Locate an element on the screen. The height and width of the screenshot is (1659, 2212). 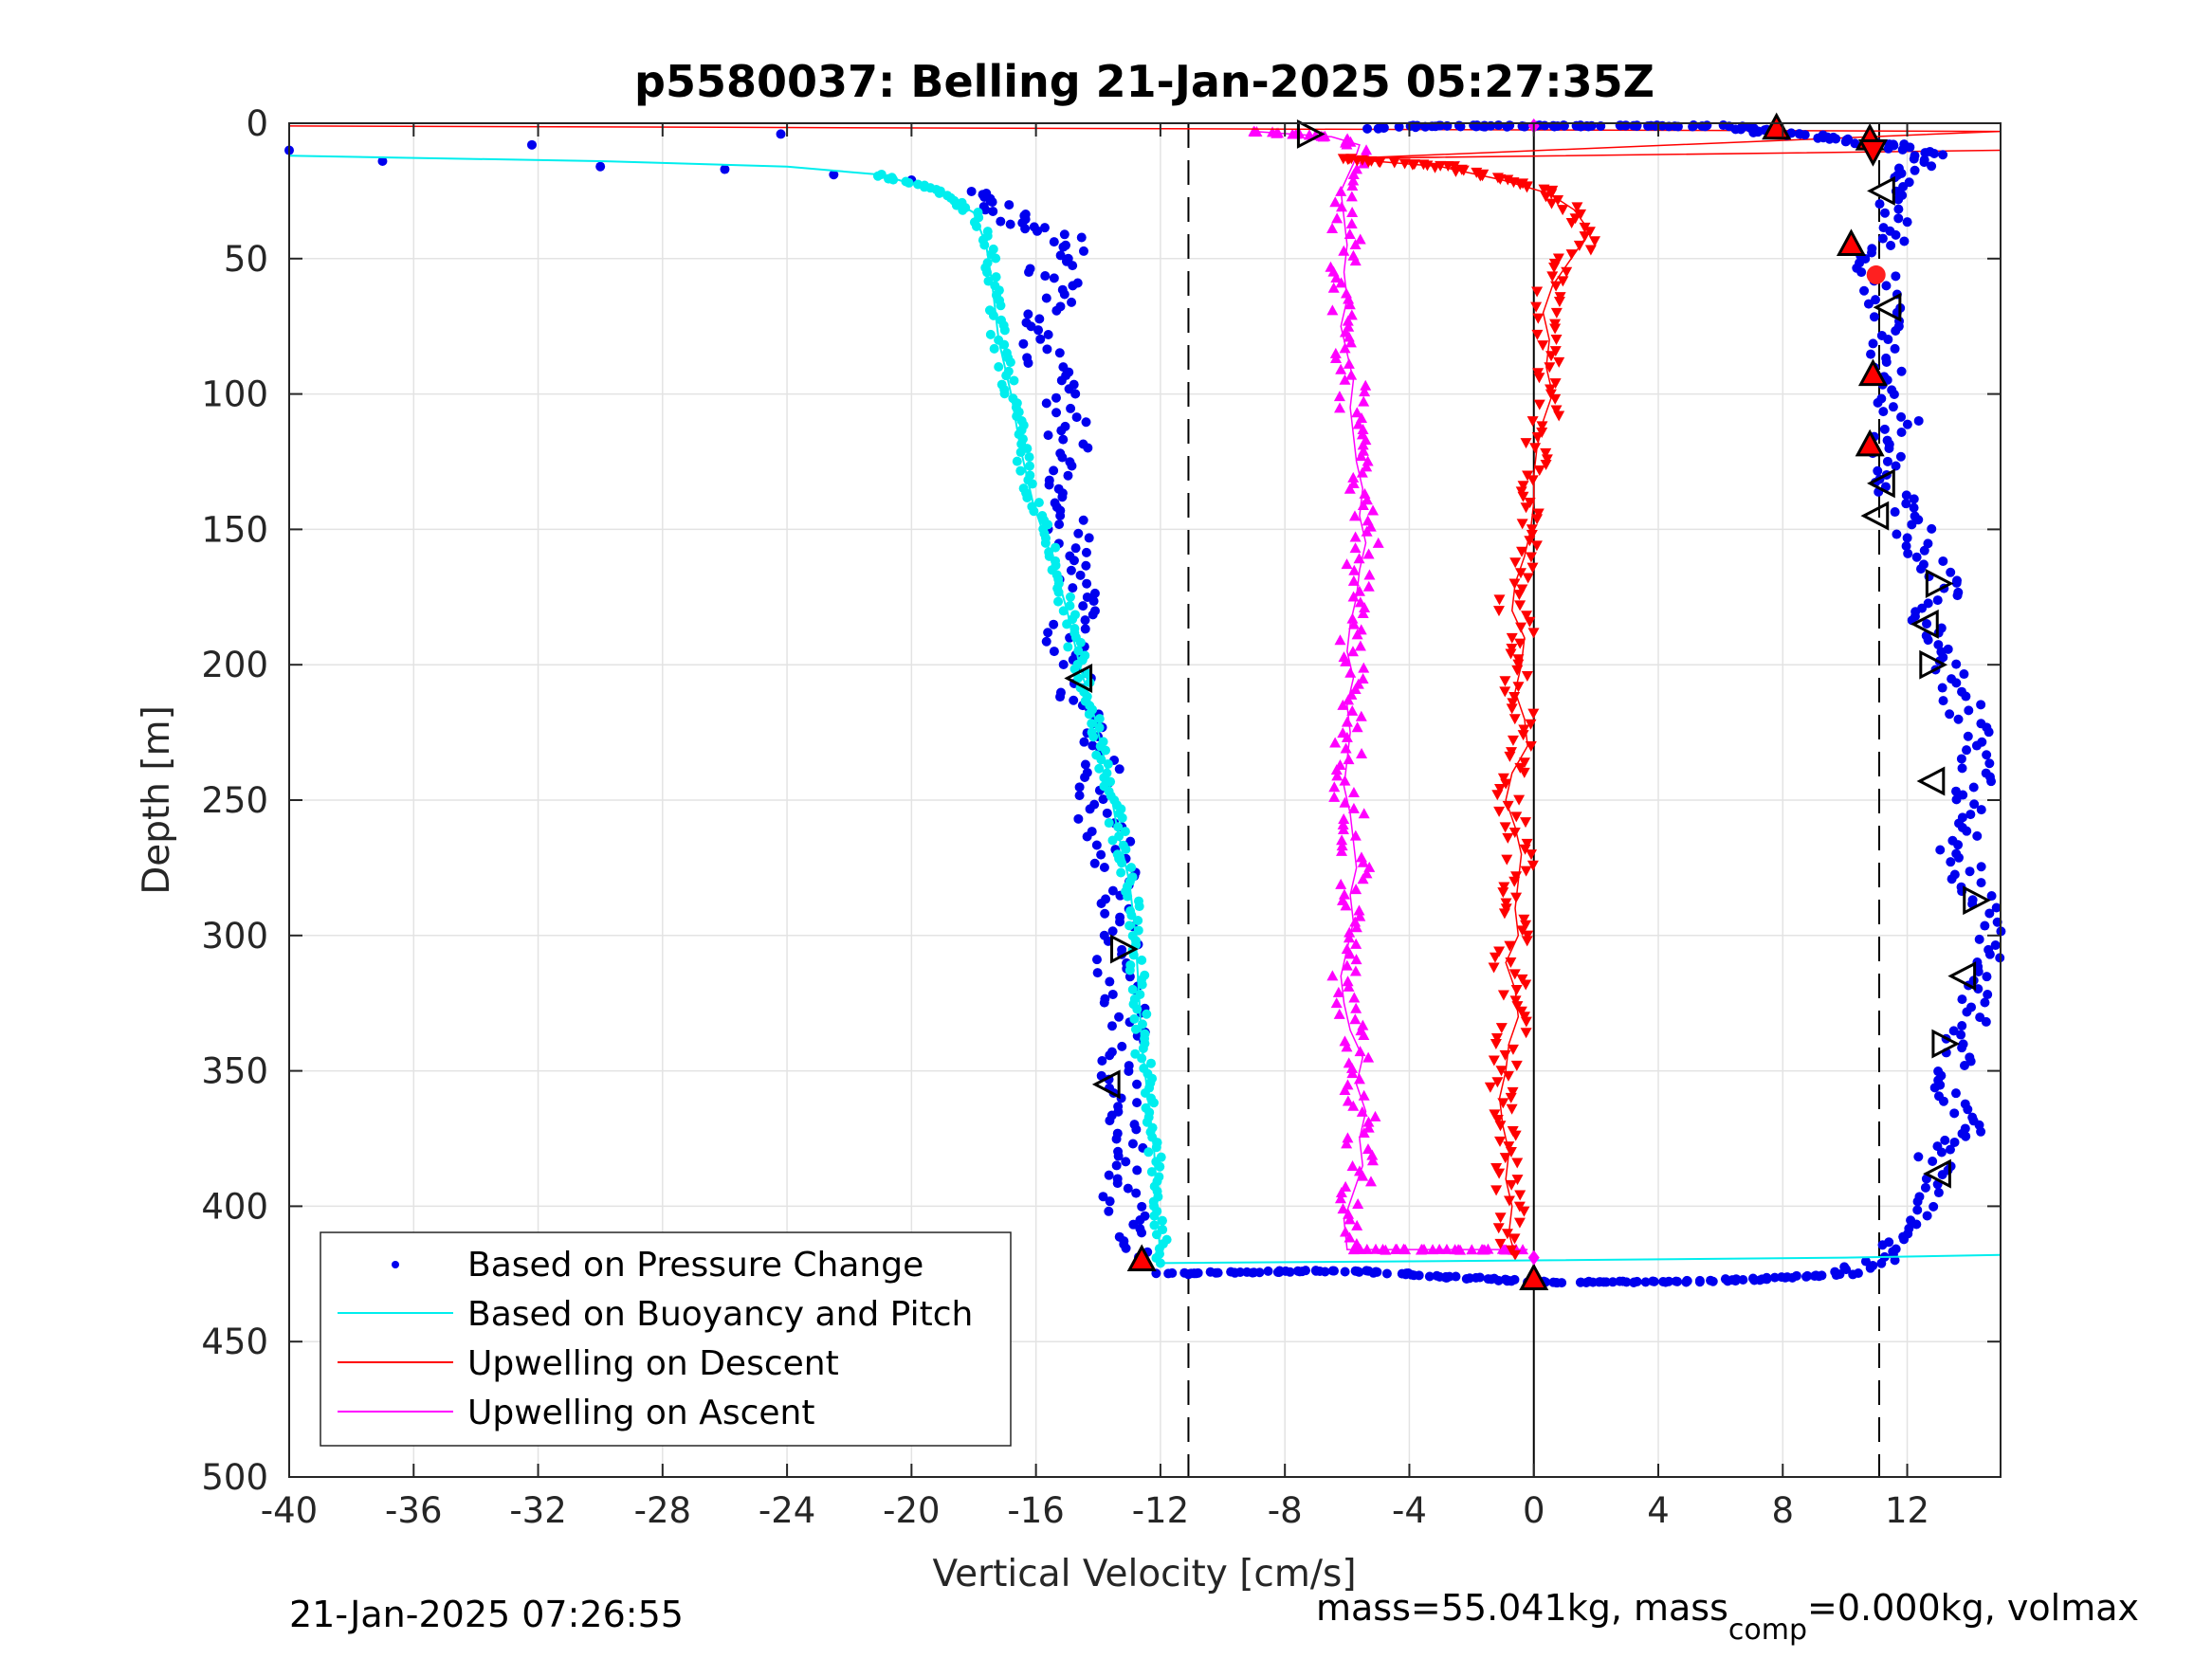
x-tick-label: -40 is located at coordinates (289, 1510).